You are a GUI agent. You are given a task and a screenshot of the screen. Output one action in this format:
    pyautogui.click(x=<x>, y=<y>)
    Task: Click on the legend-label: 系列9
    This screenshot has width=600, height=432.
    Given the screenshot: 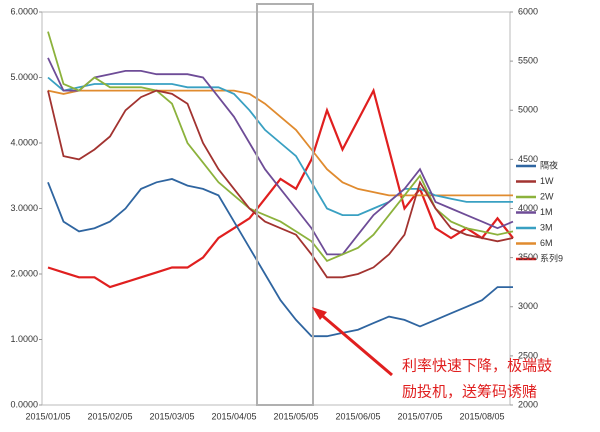 What is the action you would take?
    pyautogui.click(x=551, y=257)
    